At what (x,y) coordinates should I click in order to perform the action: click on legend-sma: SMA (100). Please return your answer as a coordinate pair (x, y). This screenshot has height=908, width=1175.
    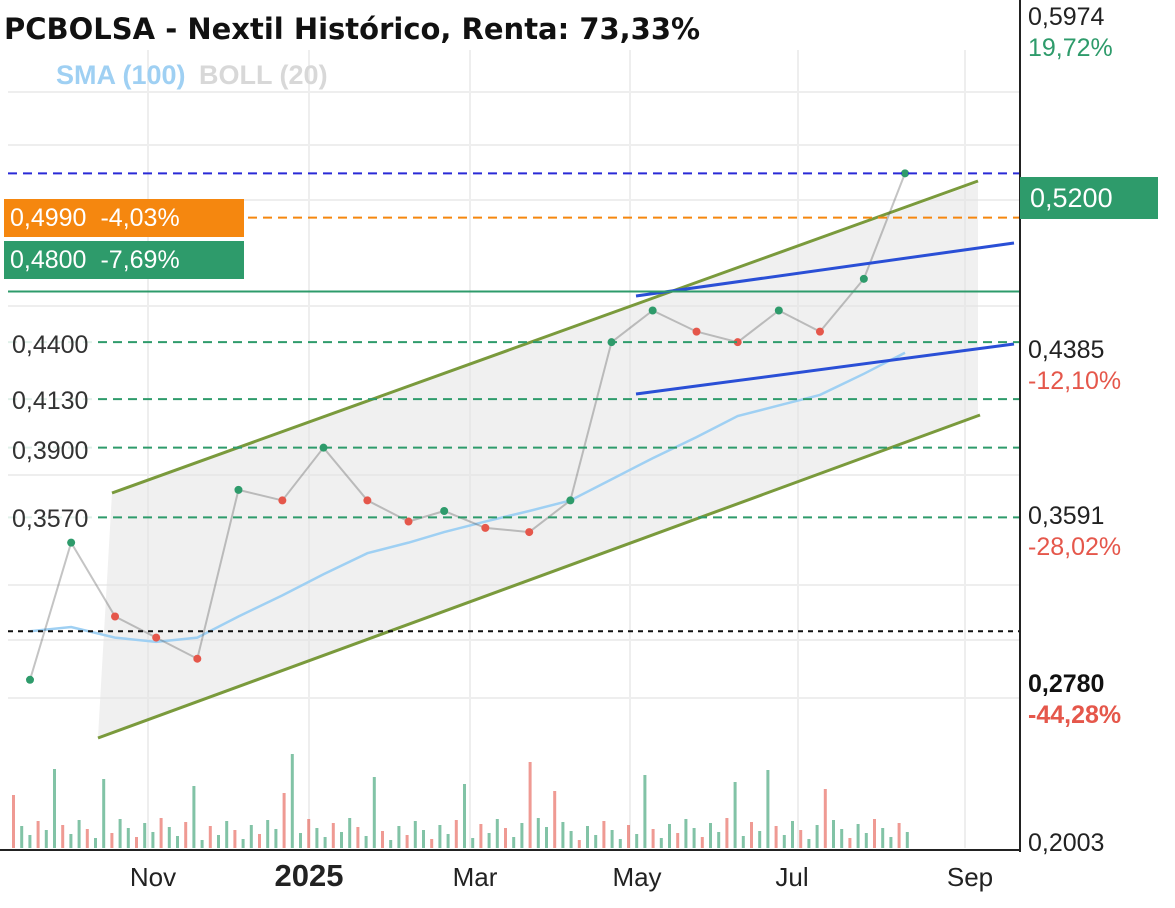
    Looking at the image, I should click on (121, 75).